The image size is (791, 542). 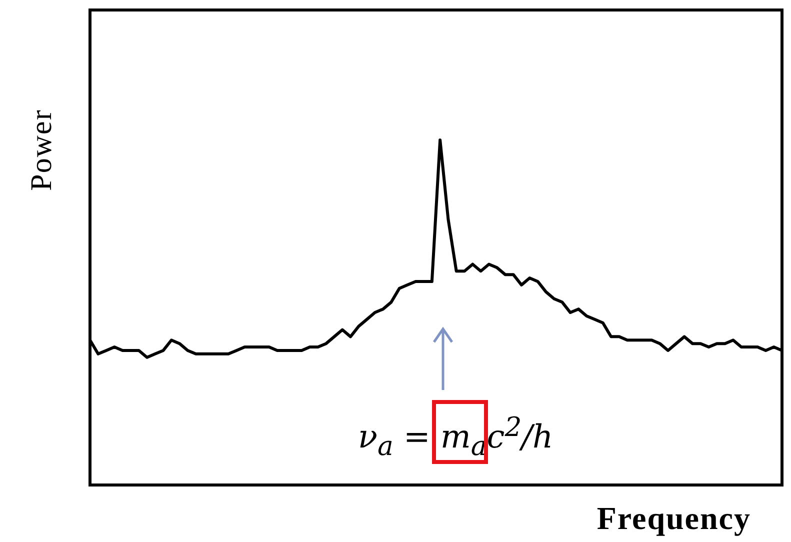 I want to click on y-axis-title: Power, so click(x=42, y=150).